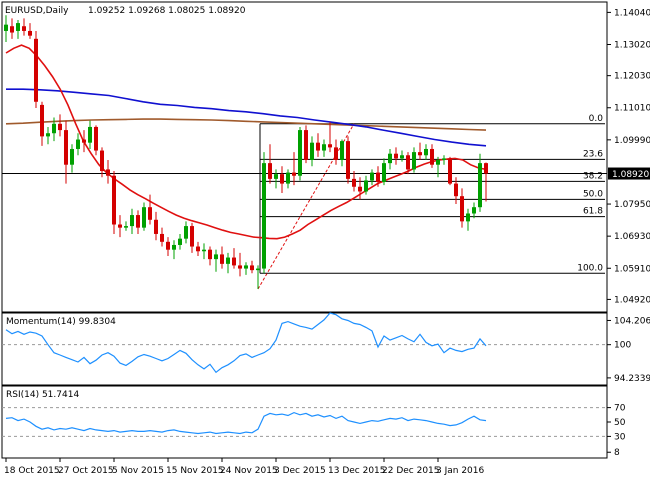 Image resolution: width=650 pixels, height=484 pixels. Describe the element at coordinates (593, 212) in the screenshot. I see `fib-level-label: 61.8` at that location.